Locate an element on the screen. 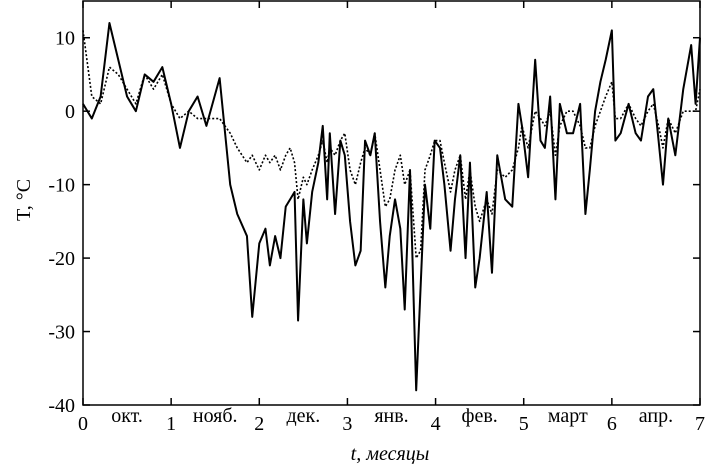 This screenshot has height=468, width=710. x-tick-label: 7 is located at coordinates (700, 424).